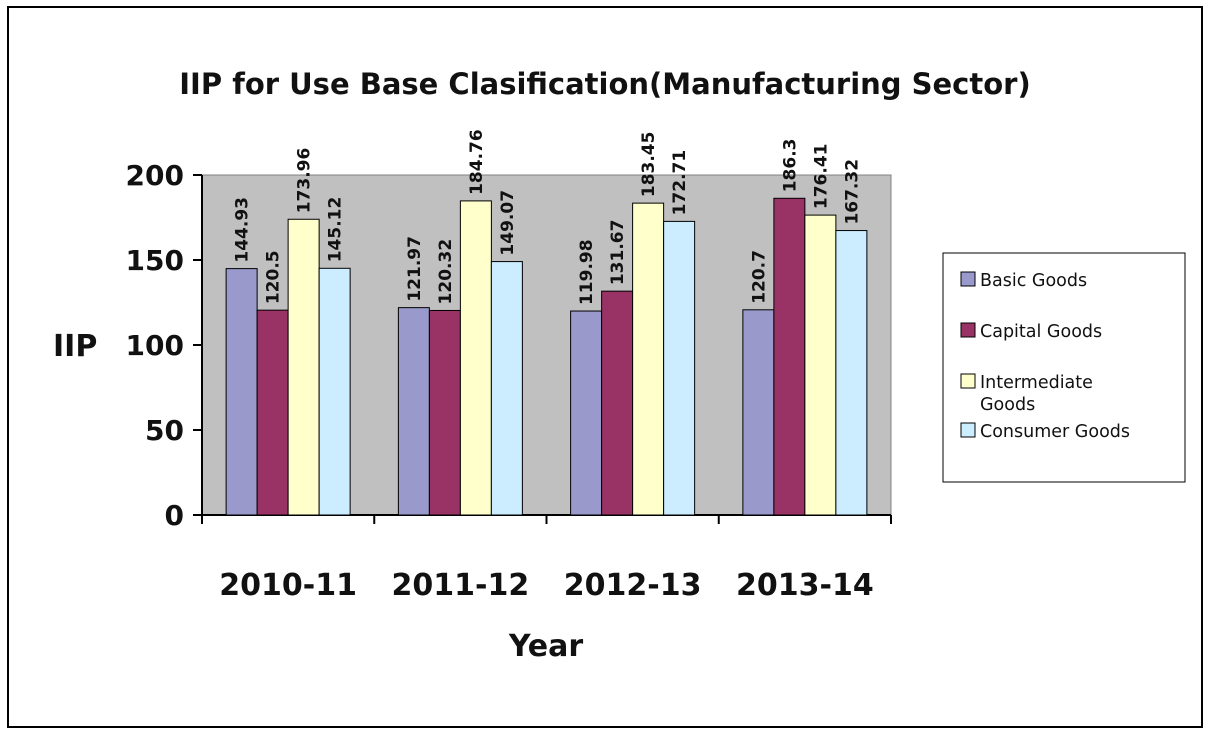 Image resolution: width=1212 pixels, height=736 pixels. I want to click on data-label: 176.41, so click(821, 176).